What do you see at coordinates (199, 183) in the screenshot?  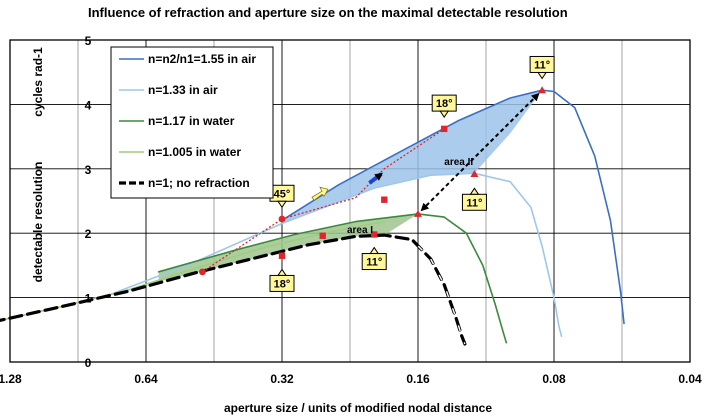 I see `legend-label-5: n=1; no refraction` at bounding box center [199, 183].